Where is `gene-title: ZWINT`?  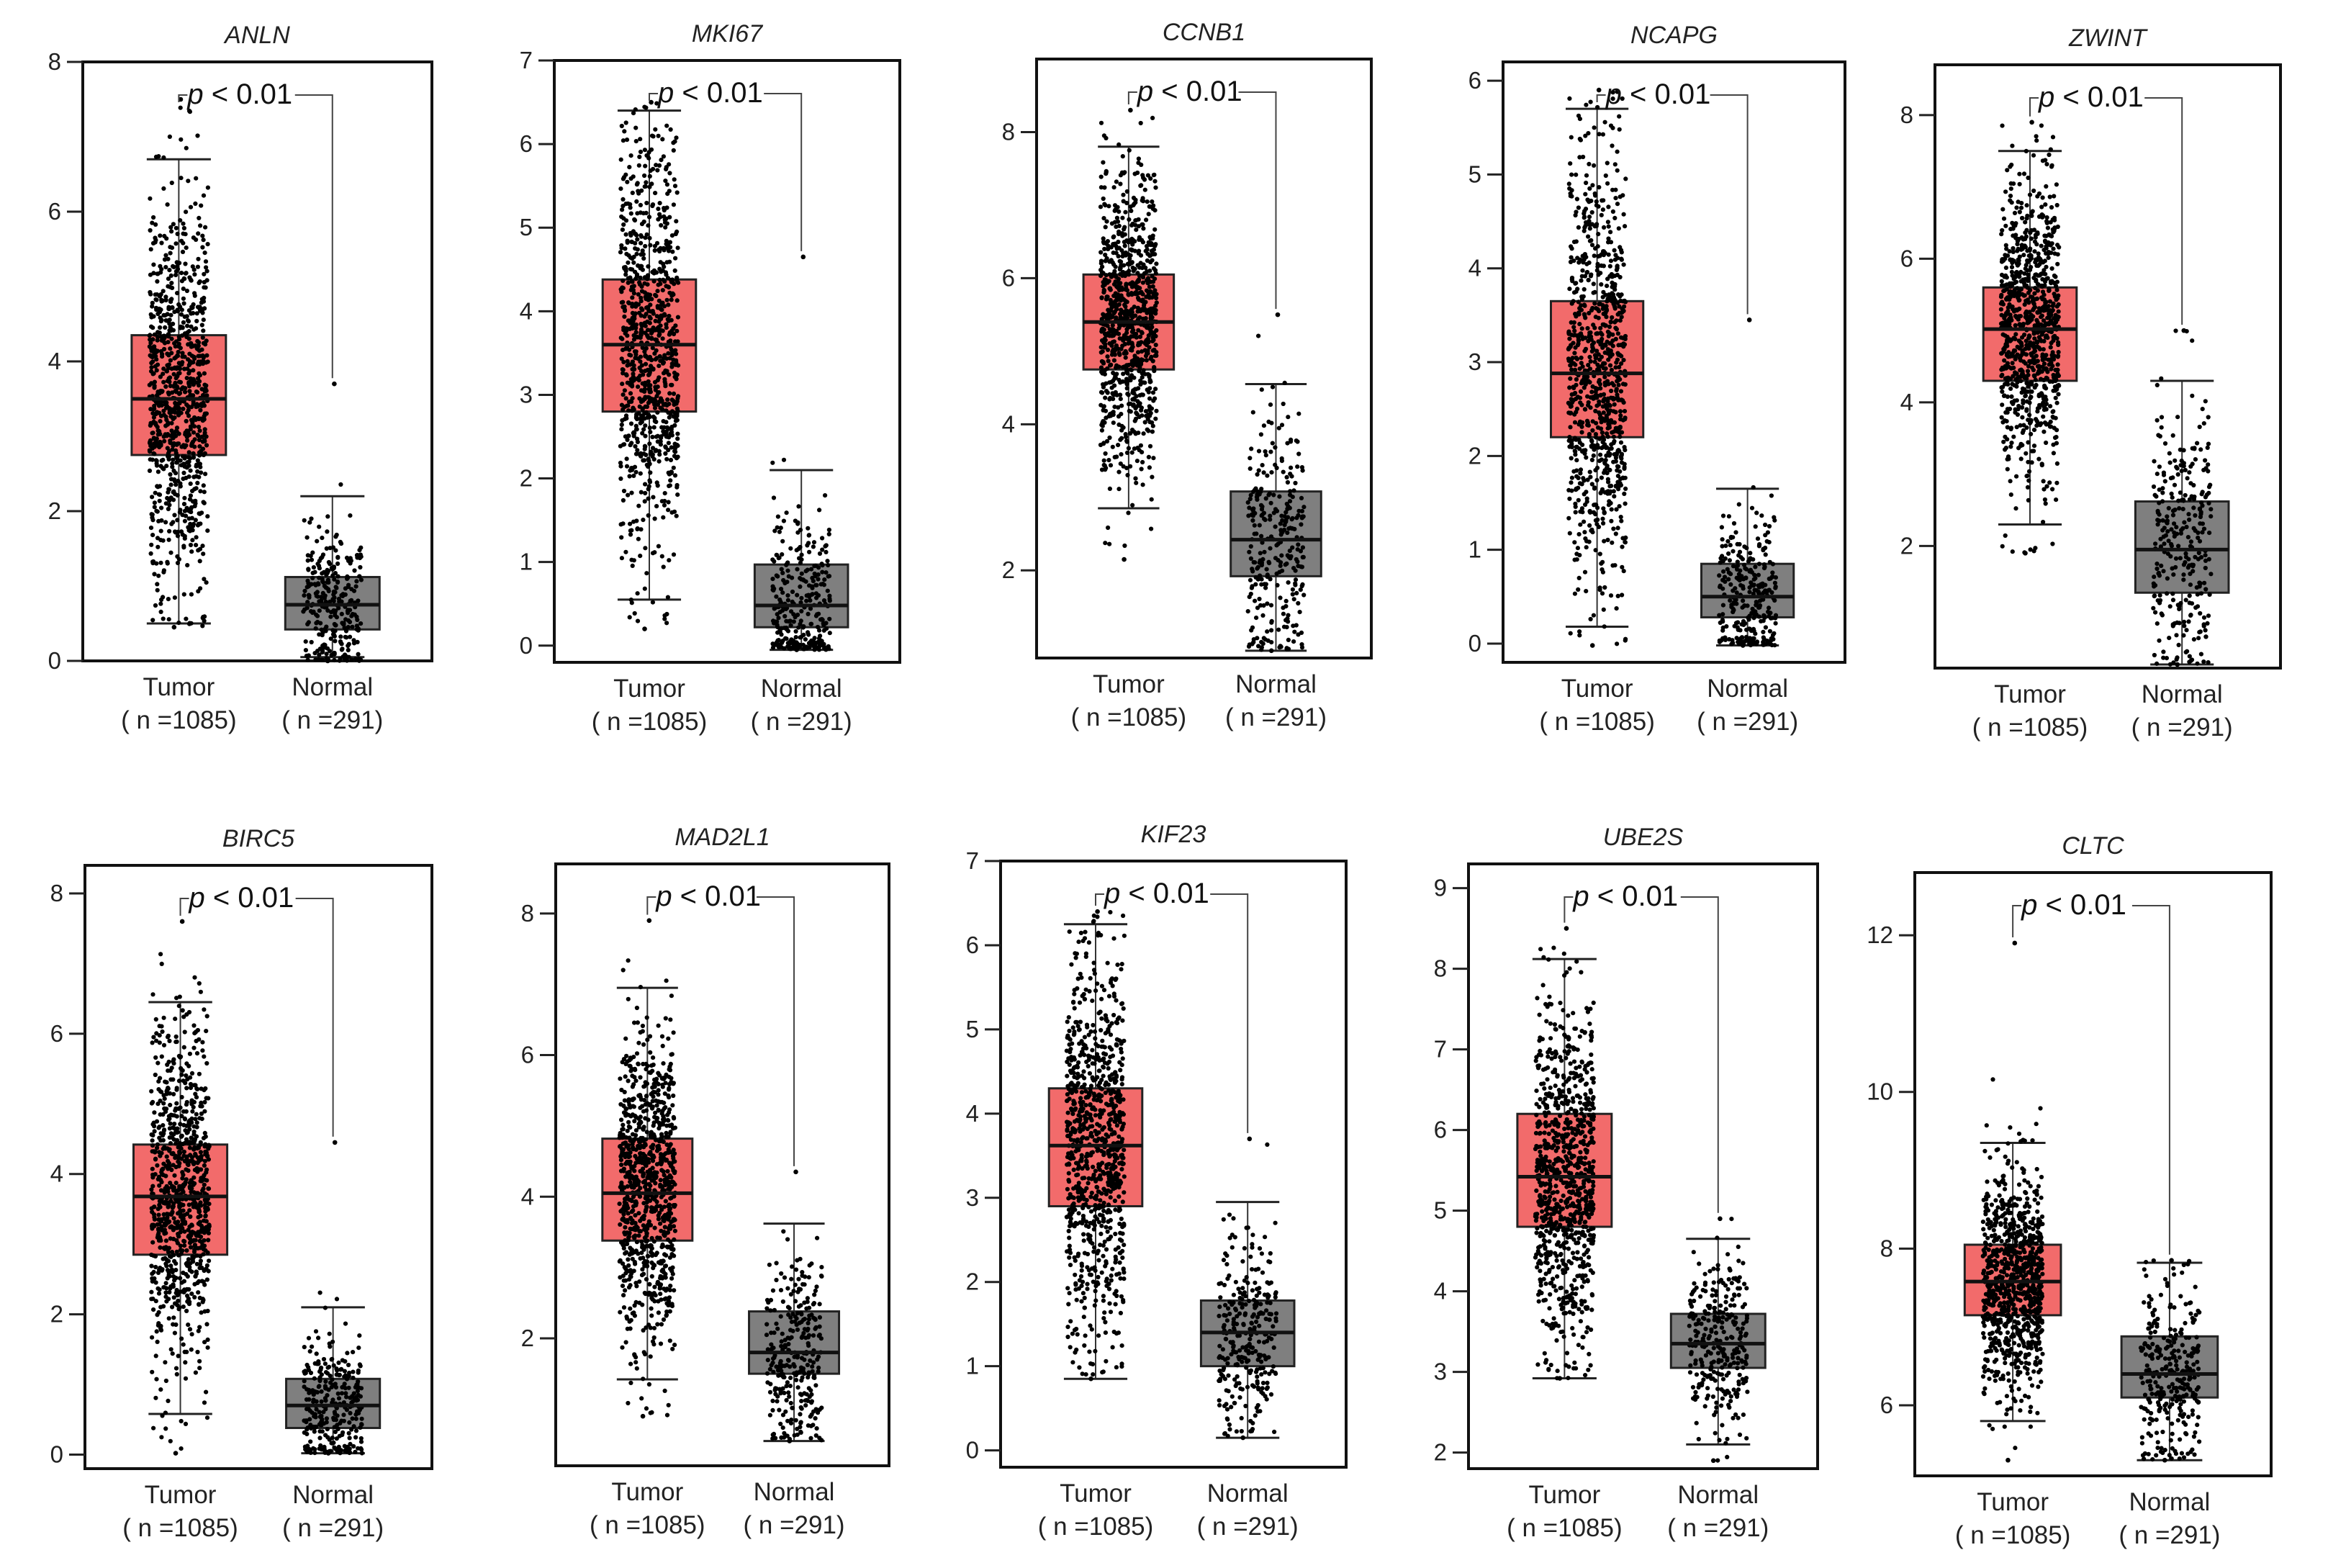
gene-title: ZWINT is located at coordinates (2108, 38).